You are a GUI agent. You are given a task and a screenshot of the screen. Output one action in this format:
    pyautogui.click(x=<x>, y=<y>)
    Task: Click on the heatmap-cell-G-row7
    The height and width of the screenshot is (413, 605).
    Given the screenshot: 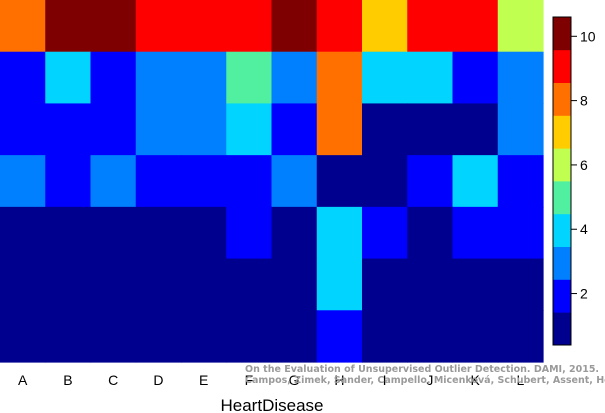 What is the action you would take?
    pyautogui.click(x=294, y=336)
    